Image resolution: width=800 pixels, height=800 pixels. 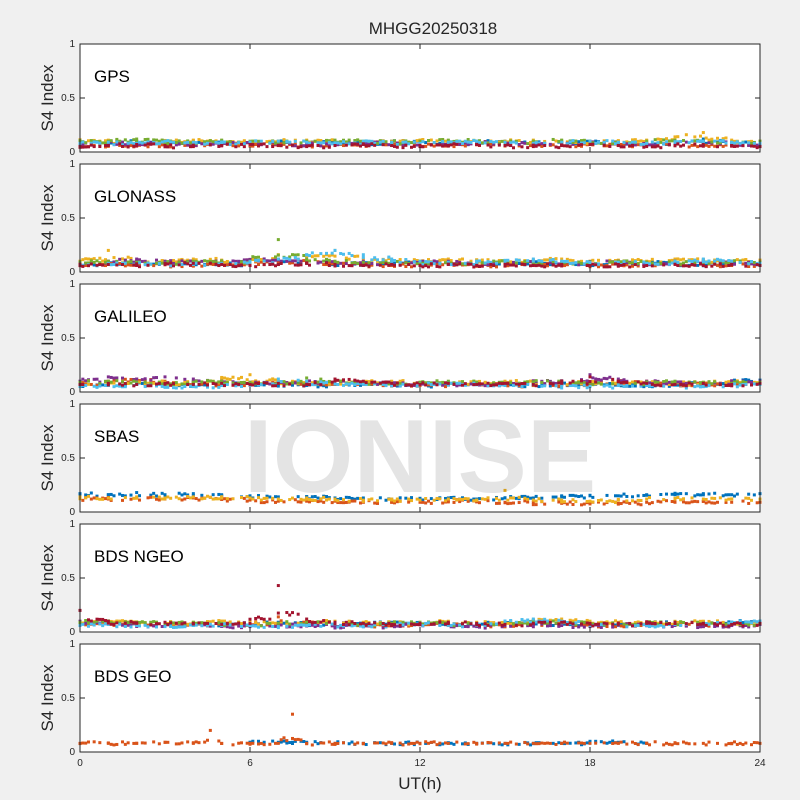 What do you see at coordinates (420, 98) in the screenshot?
I see `axes-background` at bounding box center [420, 98].